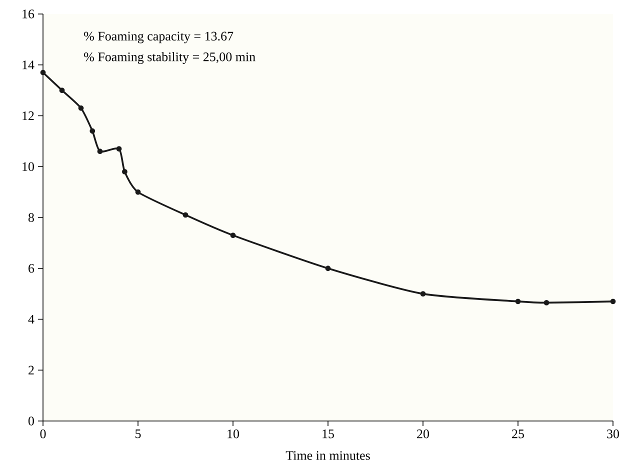 The width and height of the screenshot is (622, 474). What do you see at coordinates (159, 38) in the screenshot?
I see `annotation: % Foaming capacity = 13.67` at bounding box center [159, 38].